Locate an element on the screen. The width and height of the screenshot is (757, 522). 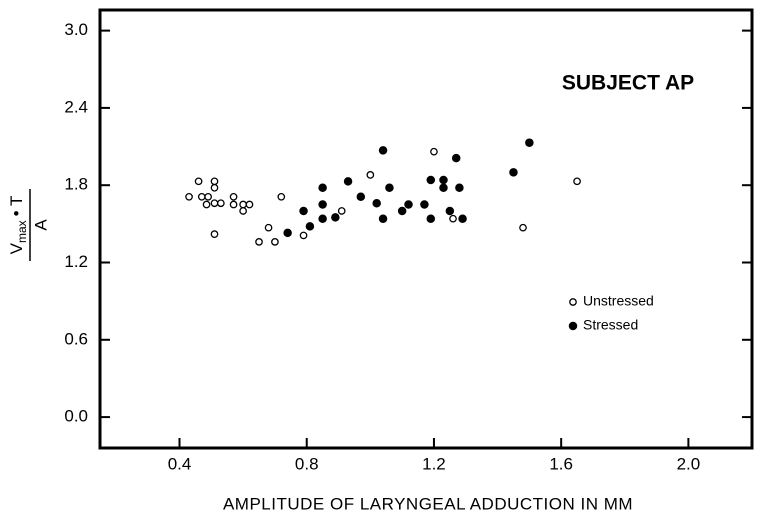
y-tick-label: 0.0 is located at coordinates (76, 416).